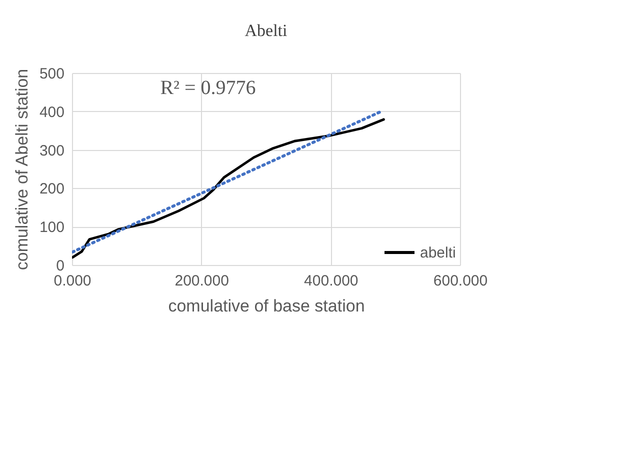 The image size is (617, 454). I want to click on legend-label: abelti, so click(438, 253).